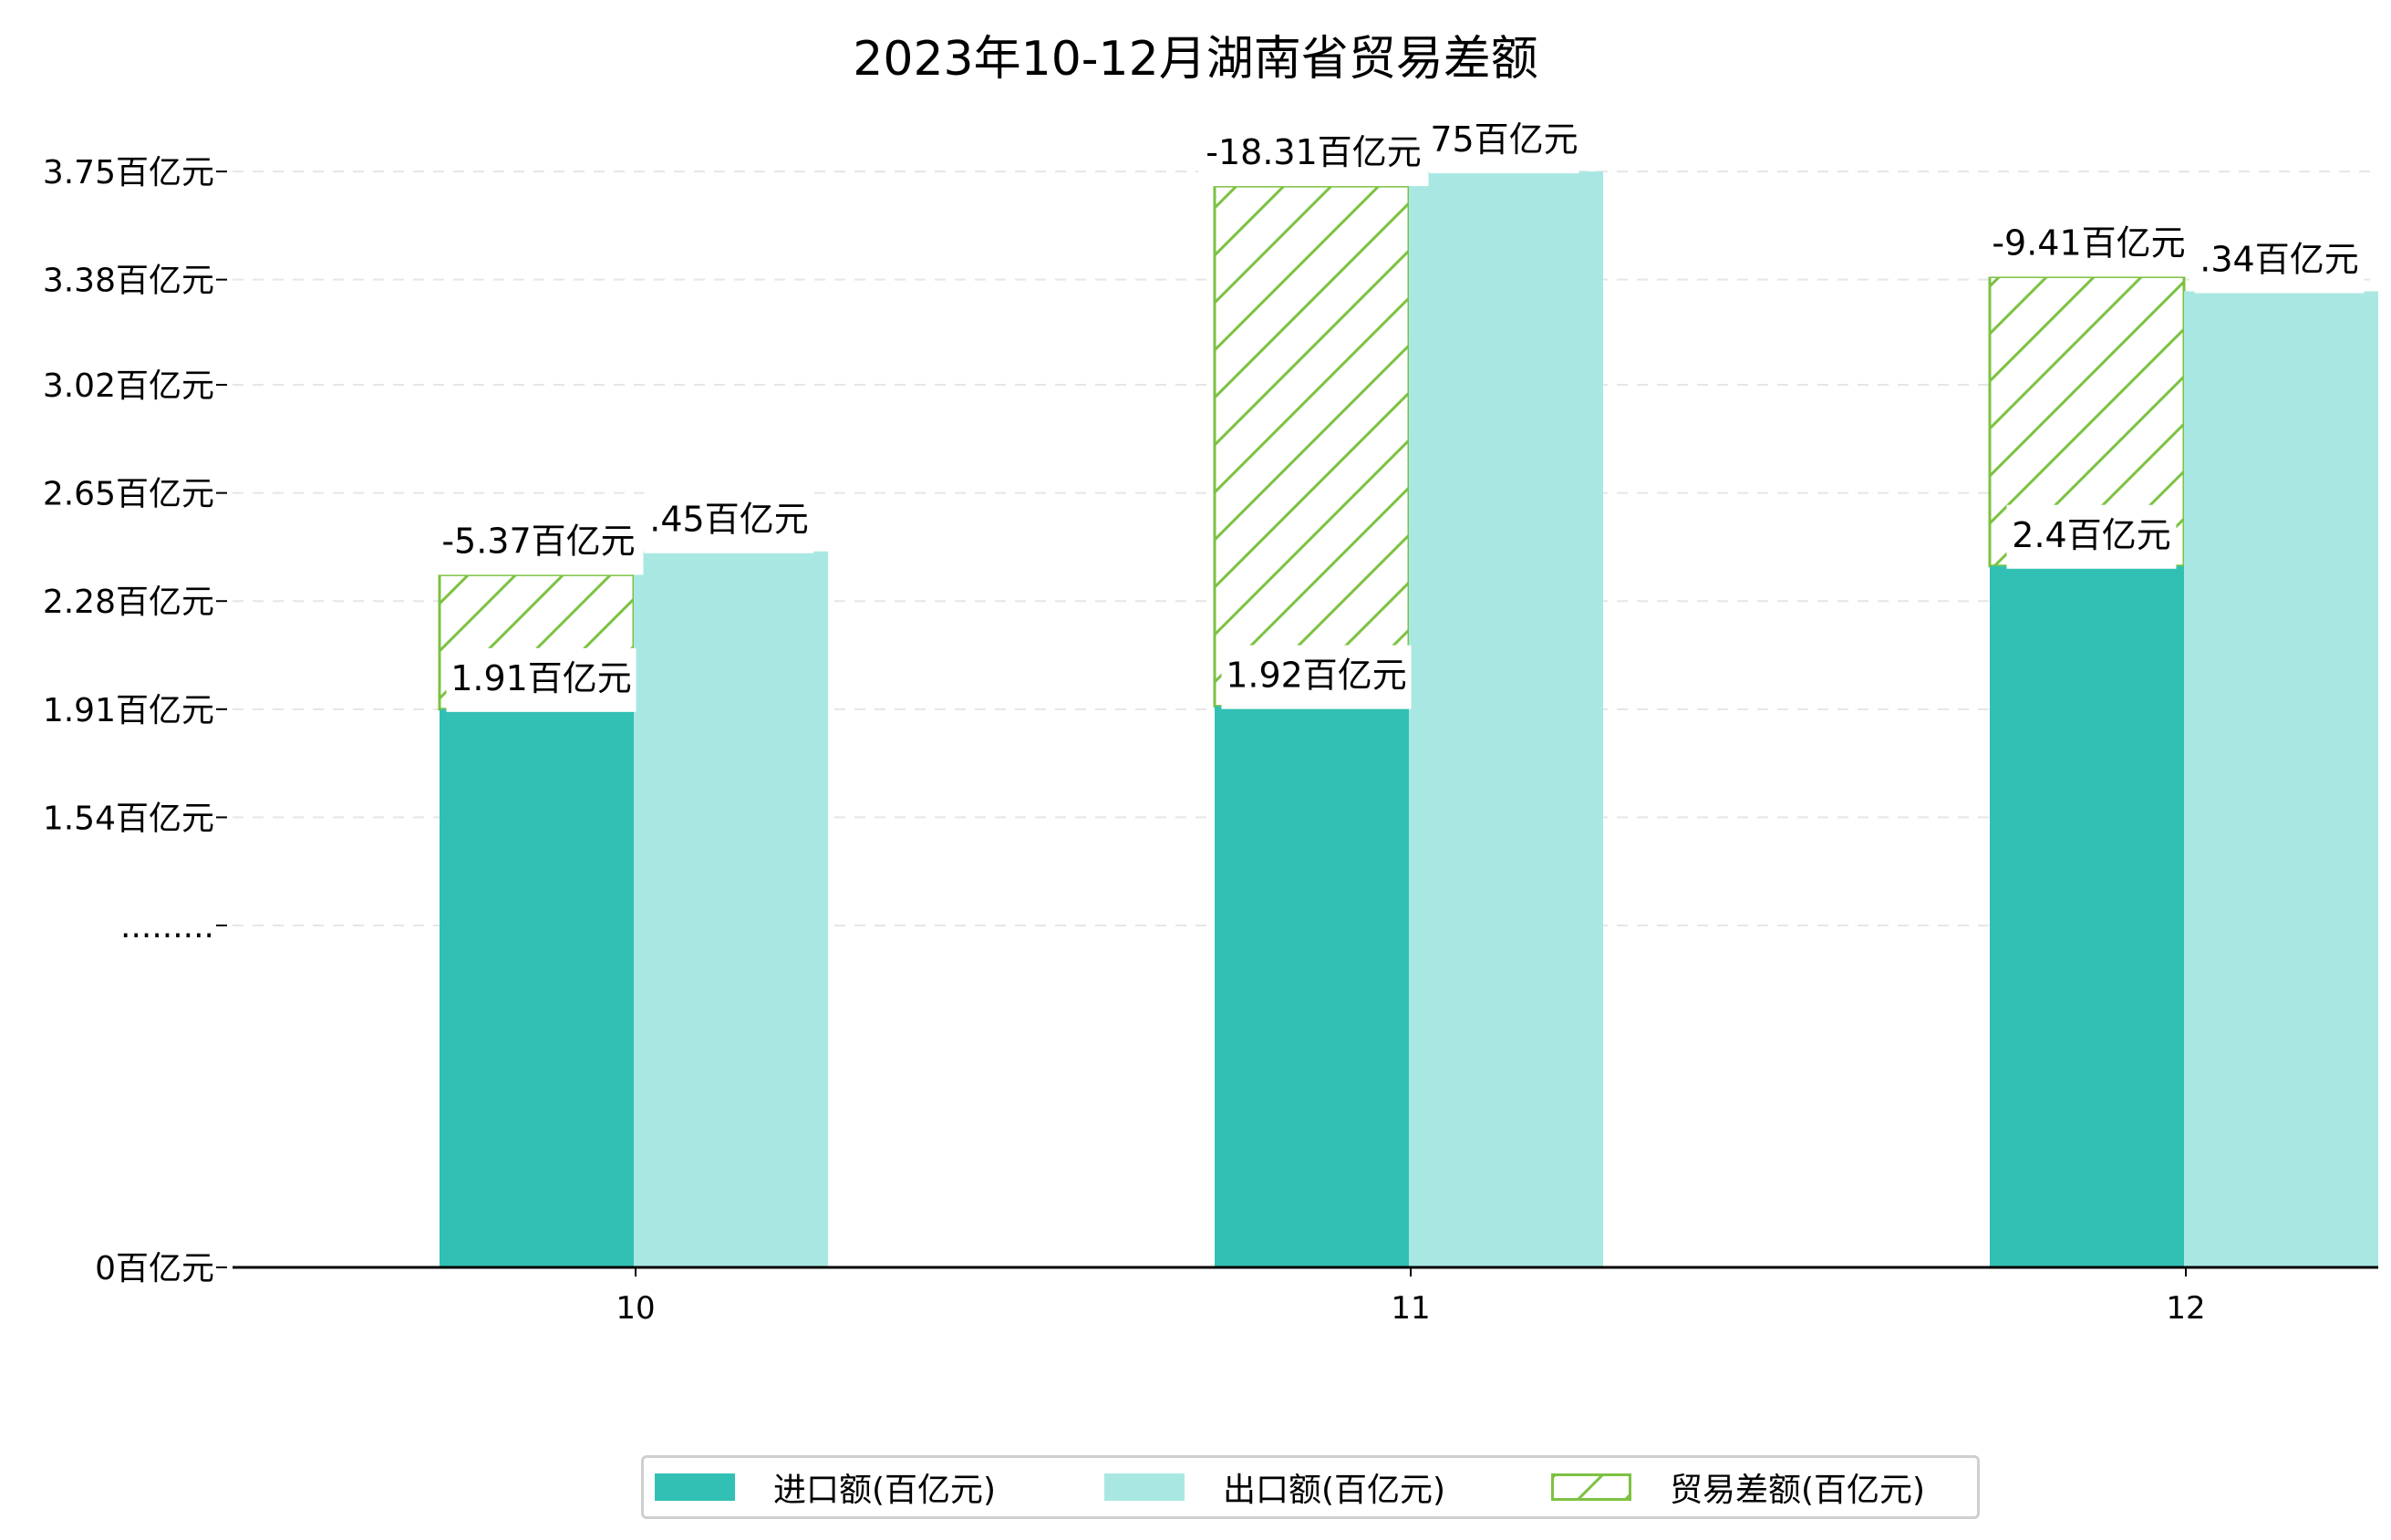  I want to click on label-export-12: .34百亿元, so click(2279, 259).